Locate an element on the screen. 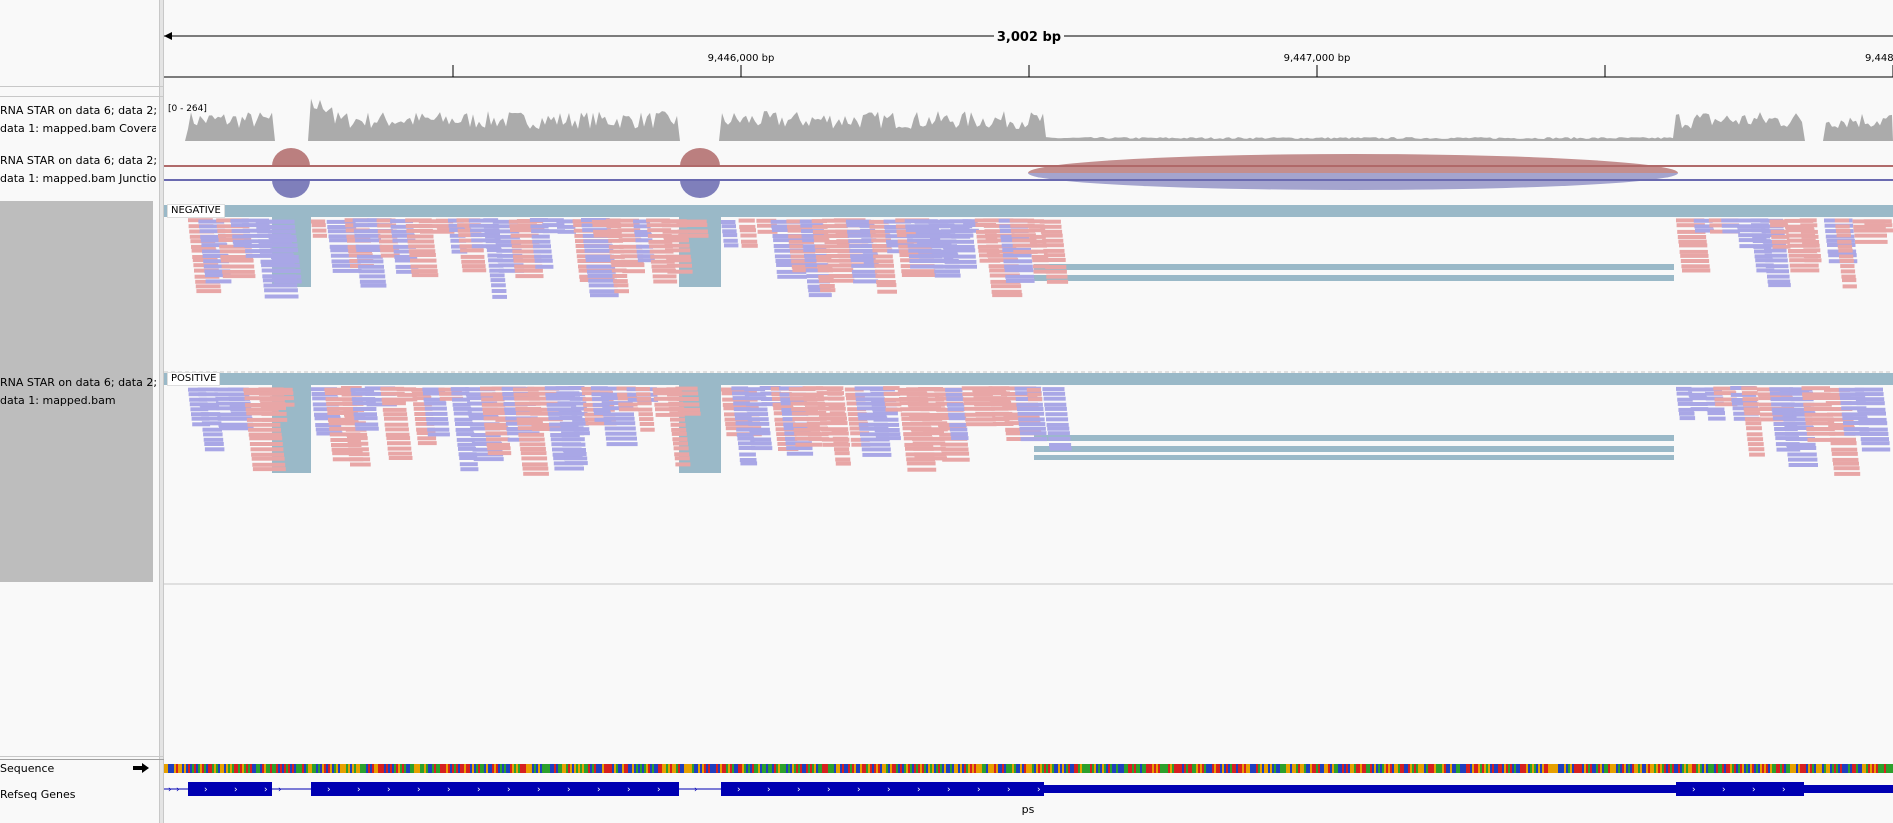  coverage-histogram is located at coordinates (1028, 119).